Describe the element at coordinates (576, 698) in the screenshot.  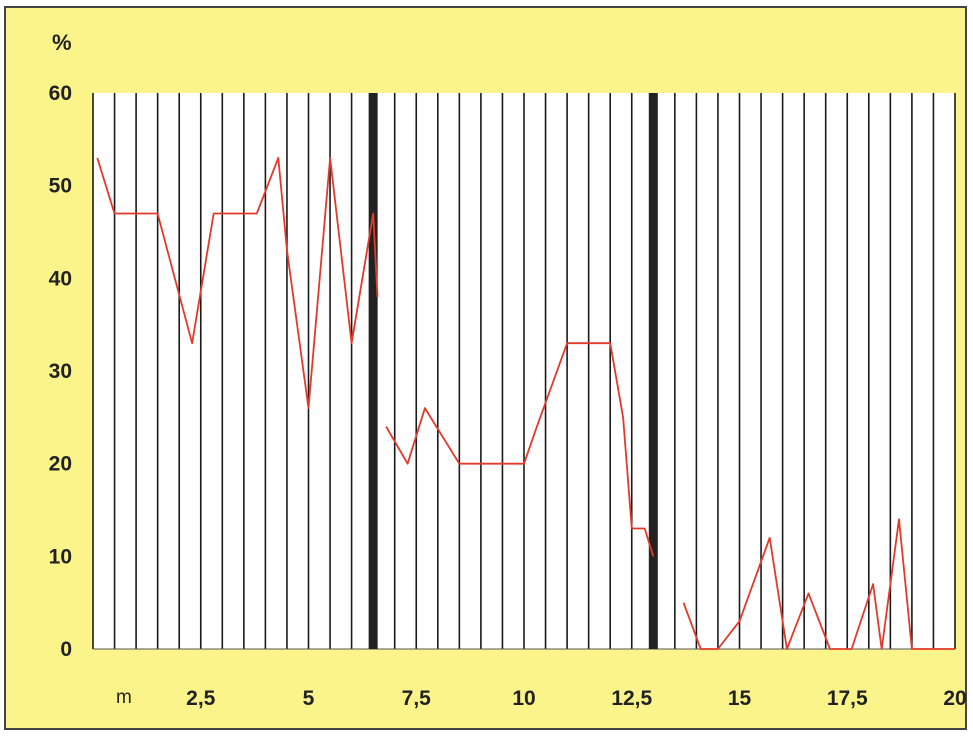
I see `x-tick-labels: 2,5 5 7,5 10 12,5 15 17,5 20` at that location.